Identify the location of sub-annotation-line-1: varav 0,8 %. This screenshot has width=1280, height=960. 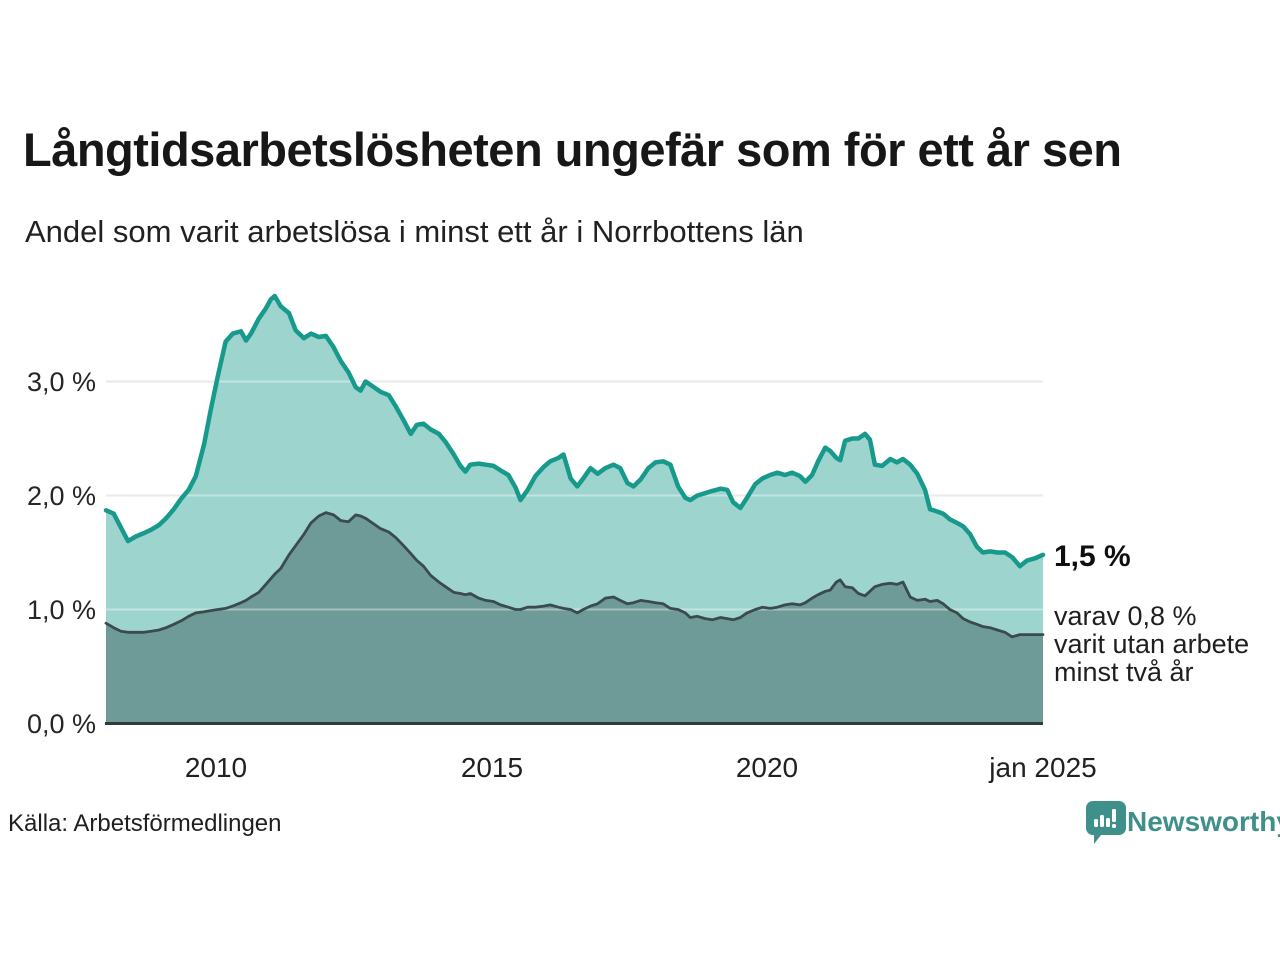
(1125, 616).